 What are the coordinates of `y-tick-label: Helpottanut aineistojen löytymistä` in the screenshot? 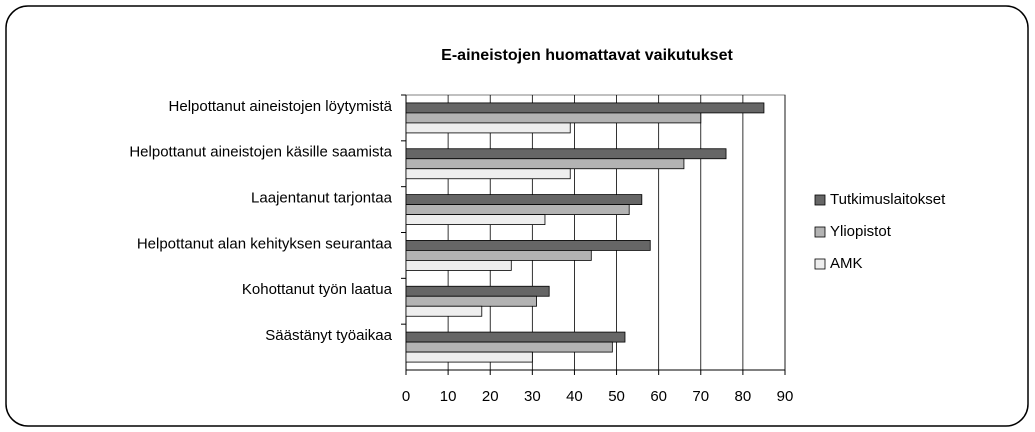 It's located at (281, 106).